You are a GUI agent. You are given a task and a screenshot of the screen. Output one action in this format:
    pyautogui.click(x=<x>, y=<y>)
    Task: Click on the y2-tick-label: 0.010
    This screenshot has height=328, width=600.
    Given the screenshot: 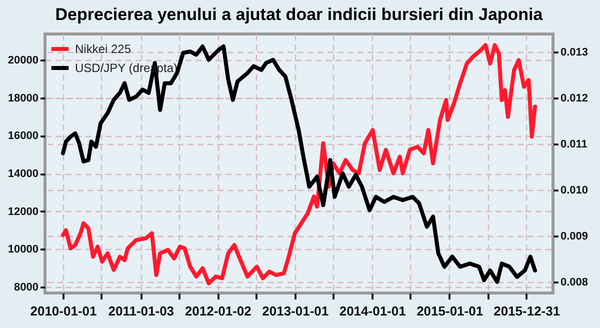 What is the action you would take?
    pyautogui.click(x=574, y=190)
    